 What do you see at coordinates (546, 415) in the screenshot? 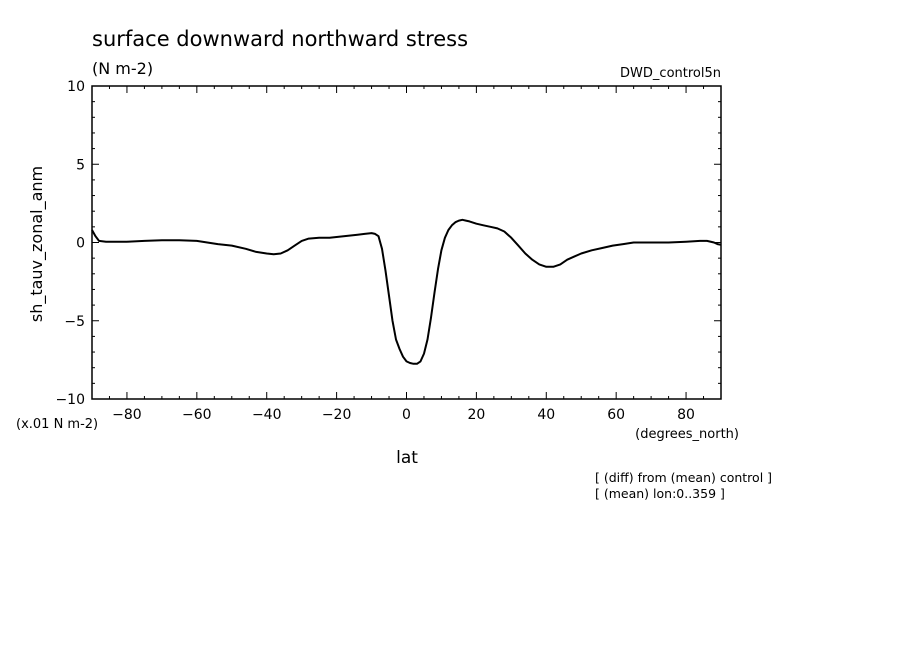
I see `x-tick-label: 40` at bounding box center [546, 415].